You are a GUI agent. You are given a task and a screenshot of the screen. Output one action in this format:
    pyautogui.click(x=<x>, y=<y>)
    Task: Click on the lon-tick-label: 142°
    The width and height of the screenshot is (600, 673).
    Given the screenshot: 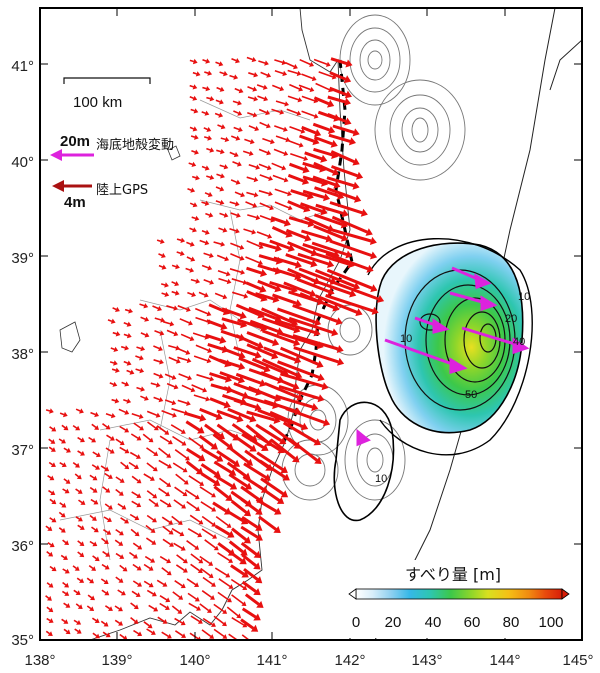 What is the action you would take?
    pyautogui.click(x=349, y=660)
    